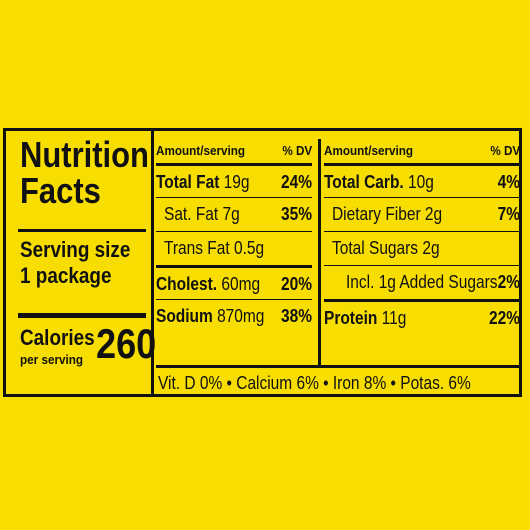 The height and width of the screenshot is (530, 530). What do you see at coordinates (202, 214) in the screenshot?
I see `nutrient-label: Sat. Fat 7g` at bounding box center [202, 214].